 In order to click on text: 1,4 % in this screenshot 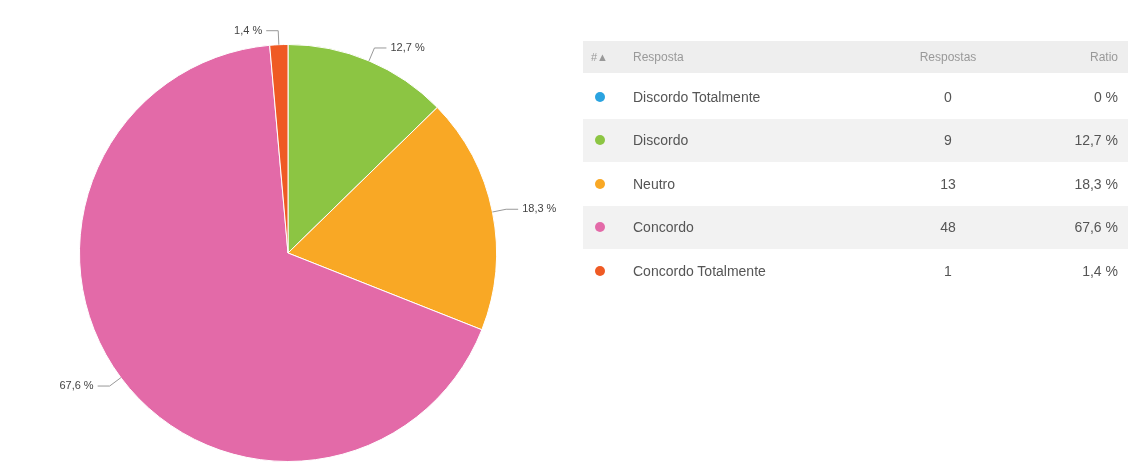, I will do `click(1100, 270)`.